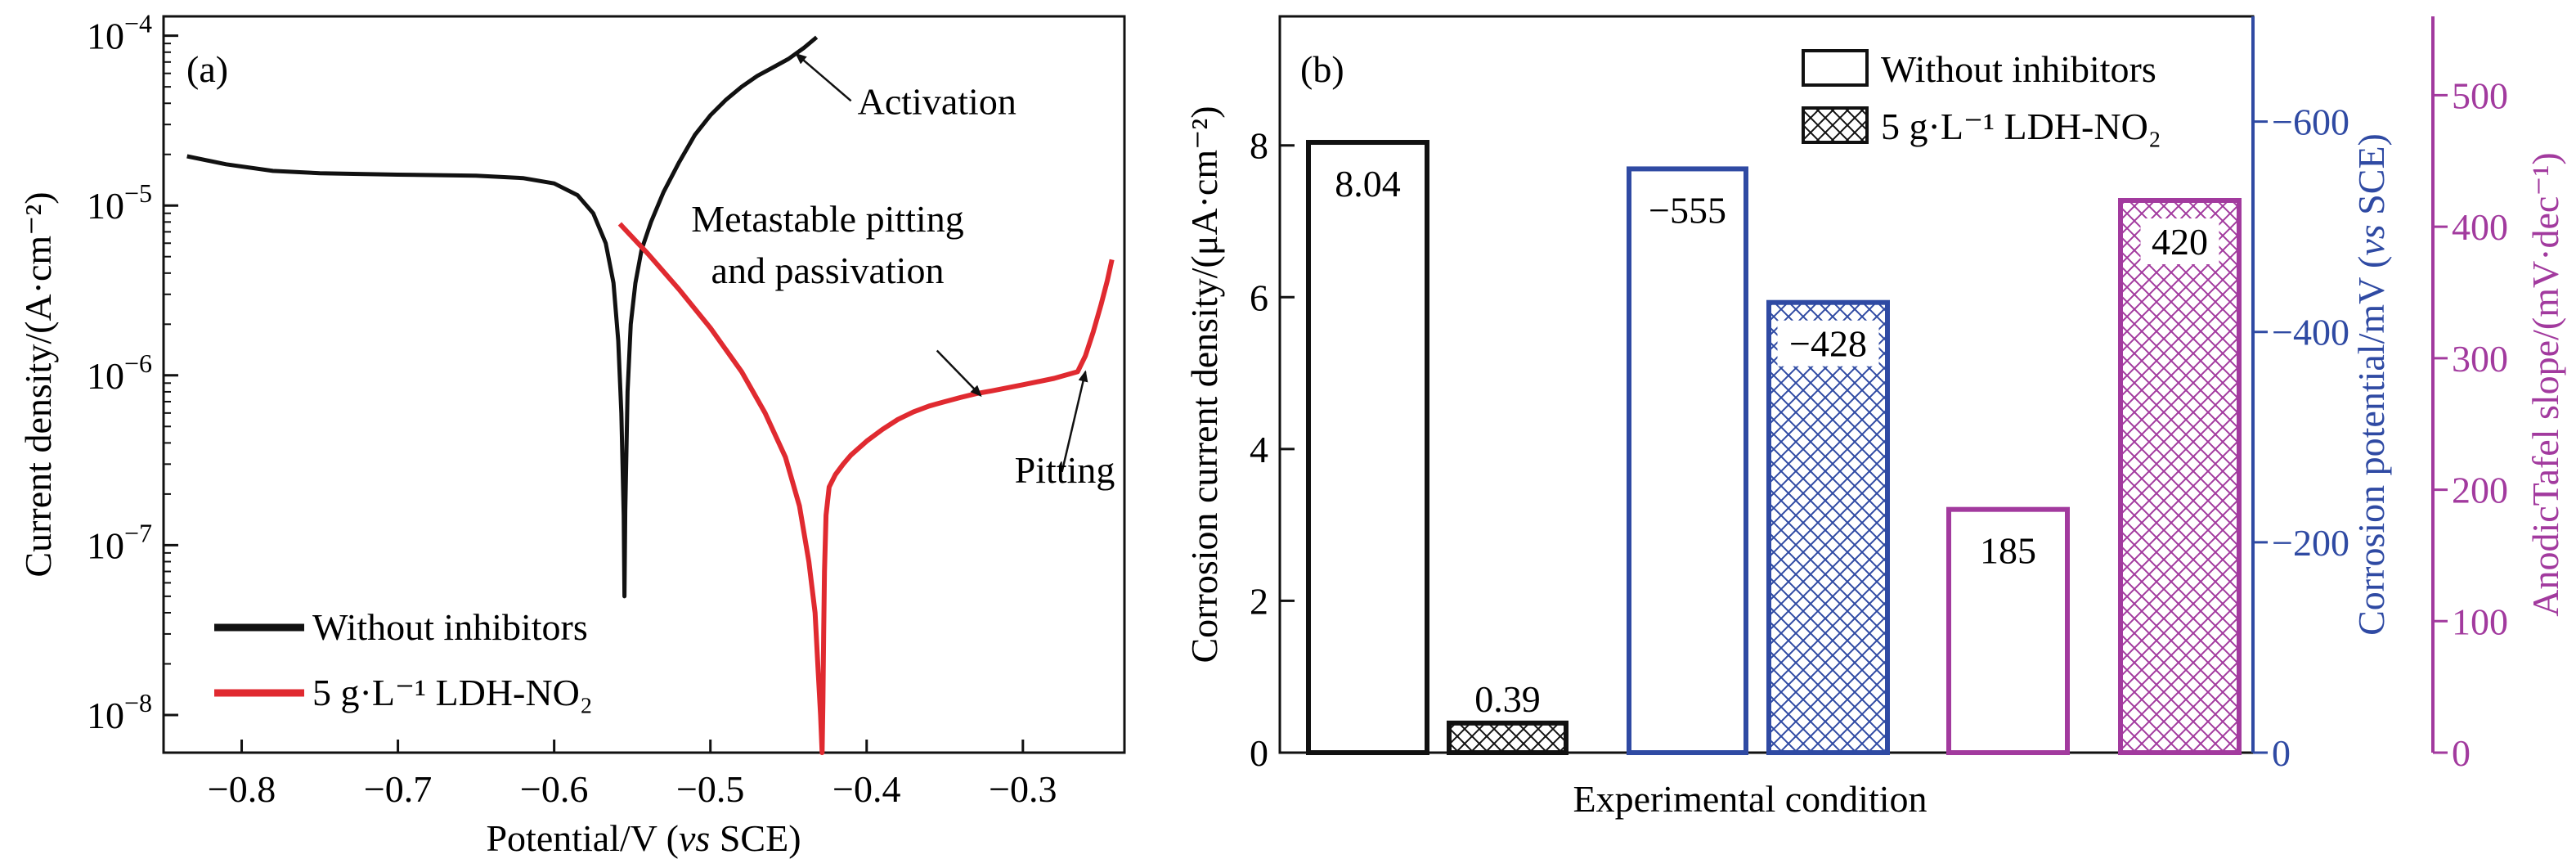  I want to click on y-tick-label: 10⁻⁸, so click(119, 712).